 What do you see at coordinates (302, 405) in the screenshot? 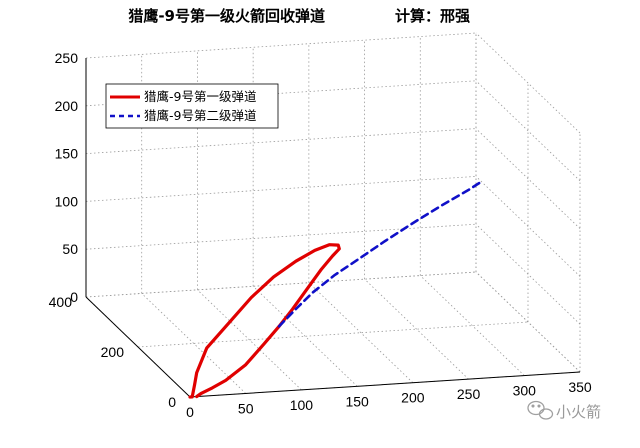
I see `x-tick-label: 100` at bounding box center [302, 405].